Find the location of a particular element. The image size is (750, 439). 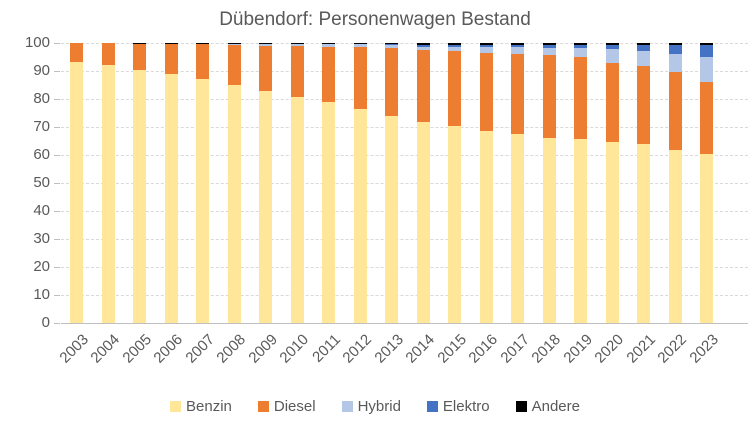

bar-segment-benzin-2006 is located at coordinates (171, 198).